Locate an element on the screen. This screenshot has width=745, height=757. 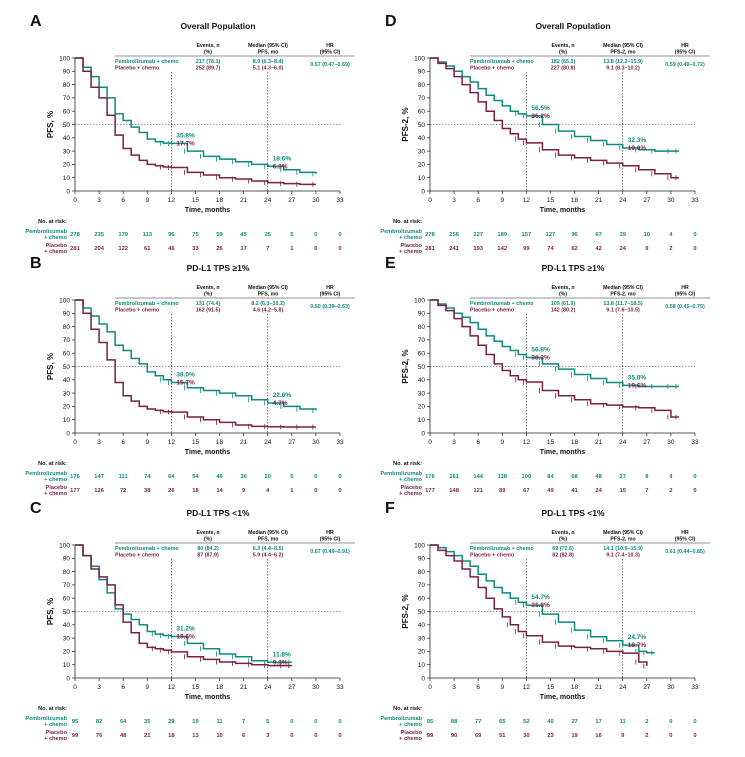
table-header-hr: (95% CI) is located at coordinates (685, 540).